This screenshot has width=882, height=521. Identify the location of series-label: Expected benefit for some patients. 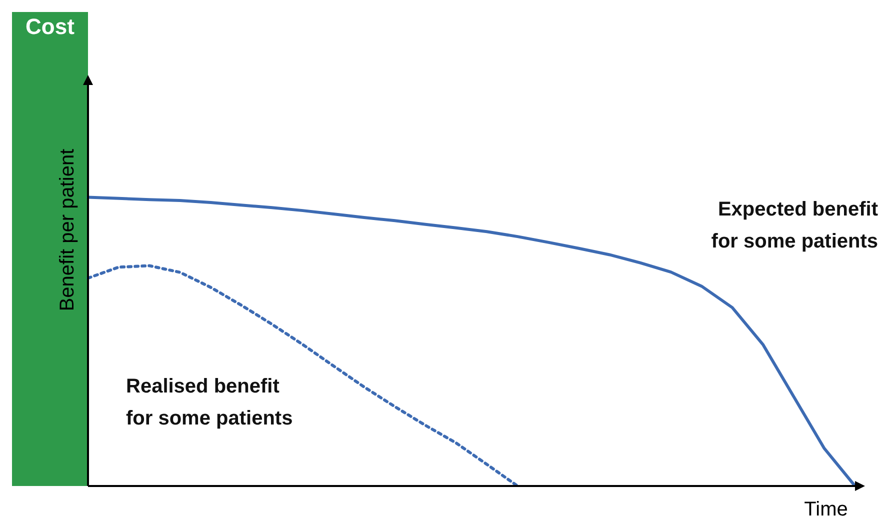
(794, 225).